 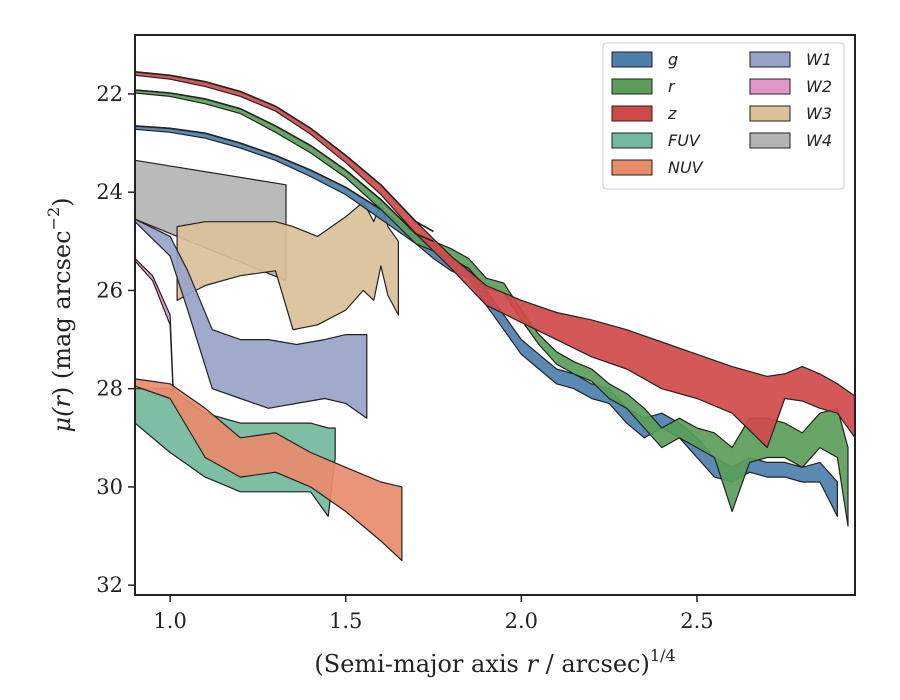 I want to click on y-tick-label: 32, so click(x=109, y=585).